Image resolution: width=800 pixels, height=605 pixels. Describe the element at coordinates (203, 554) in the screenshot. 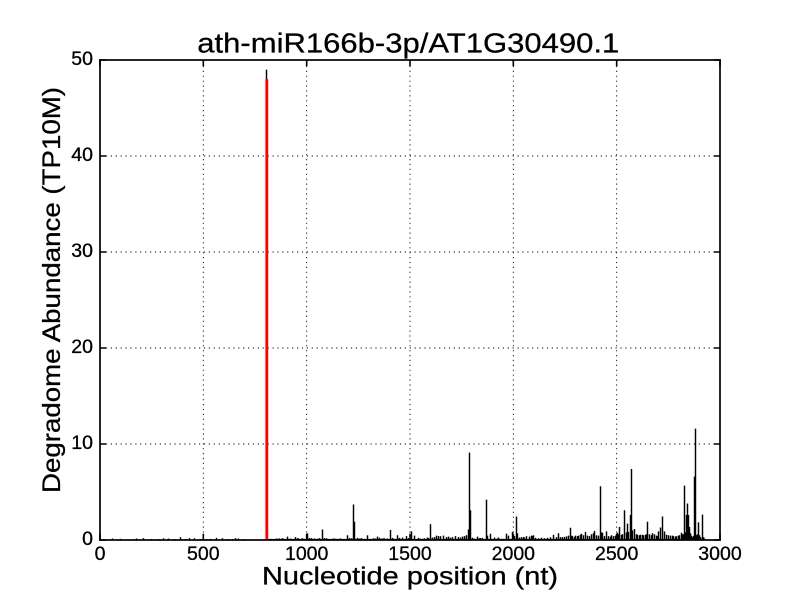

I see `svg-text: 500` at that location.